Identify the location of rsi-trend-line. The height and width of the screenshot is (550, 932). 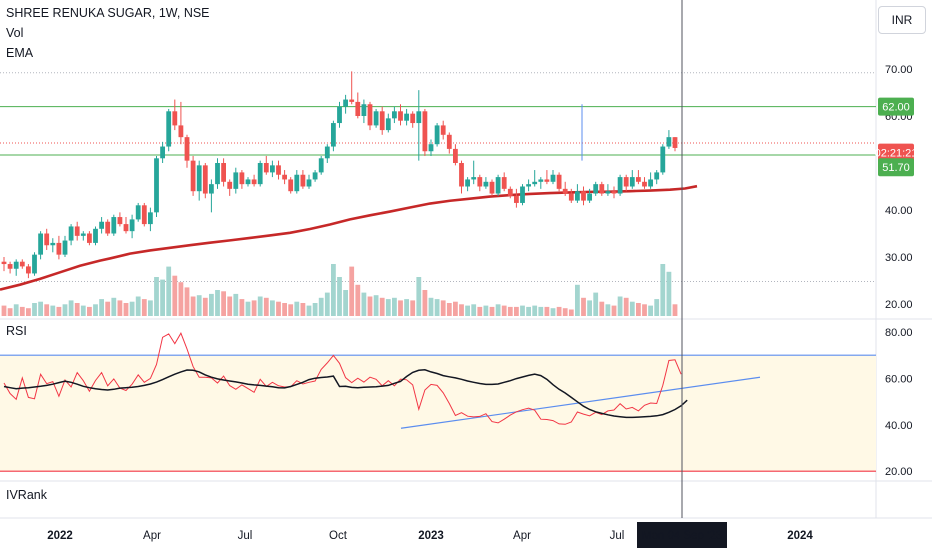
(580, 402).